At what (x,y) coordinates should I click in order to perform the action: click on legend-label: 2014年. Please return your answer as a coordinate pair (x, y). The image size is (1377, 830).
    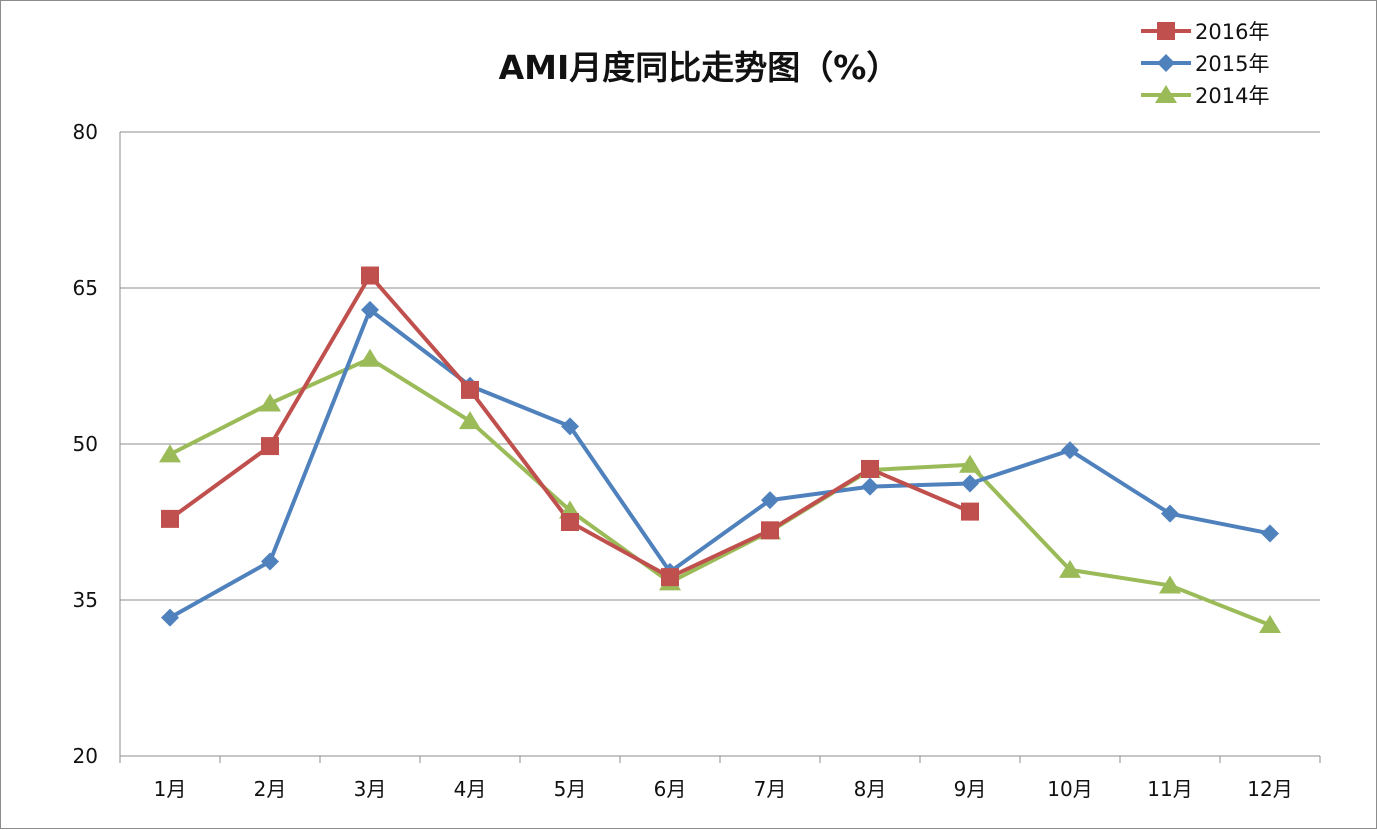
    Looking at the image, I should click on (1232, 96).